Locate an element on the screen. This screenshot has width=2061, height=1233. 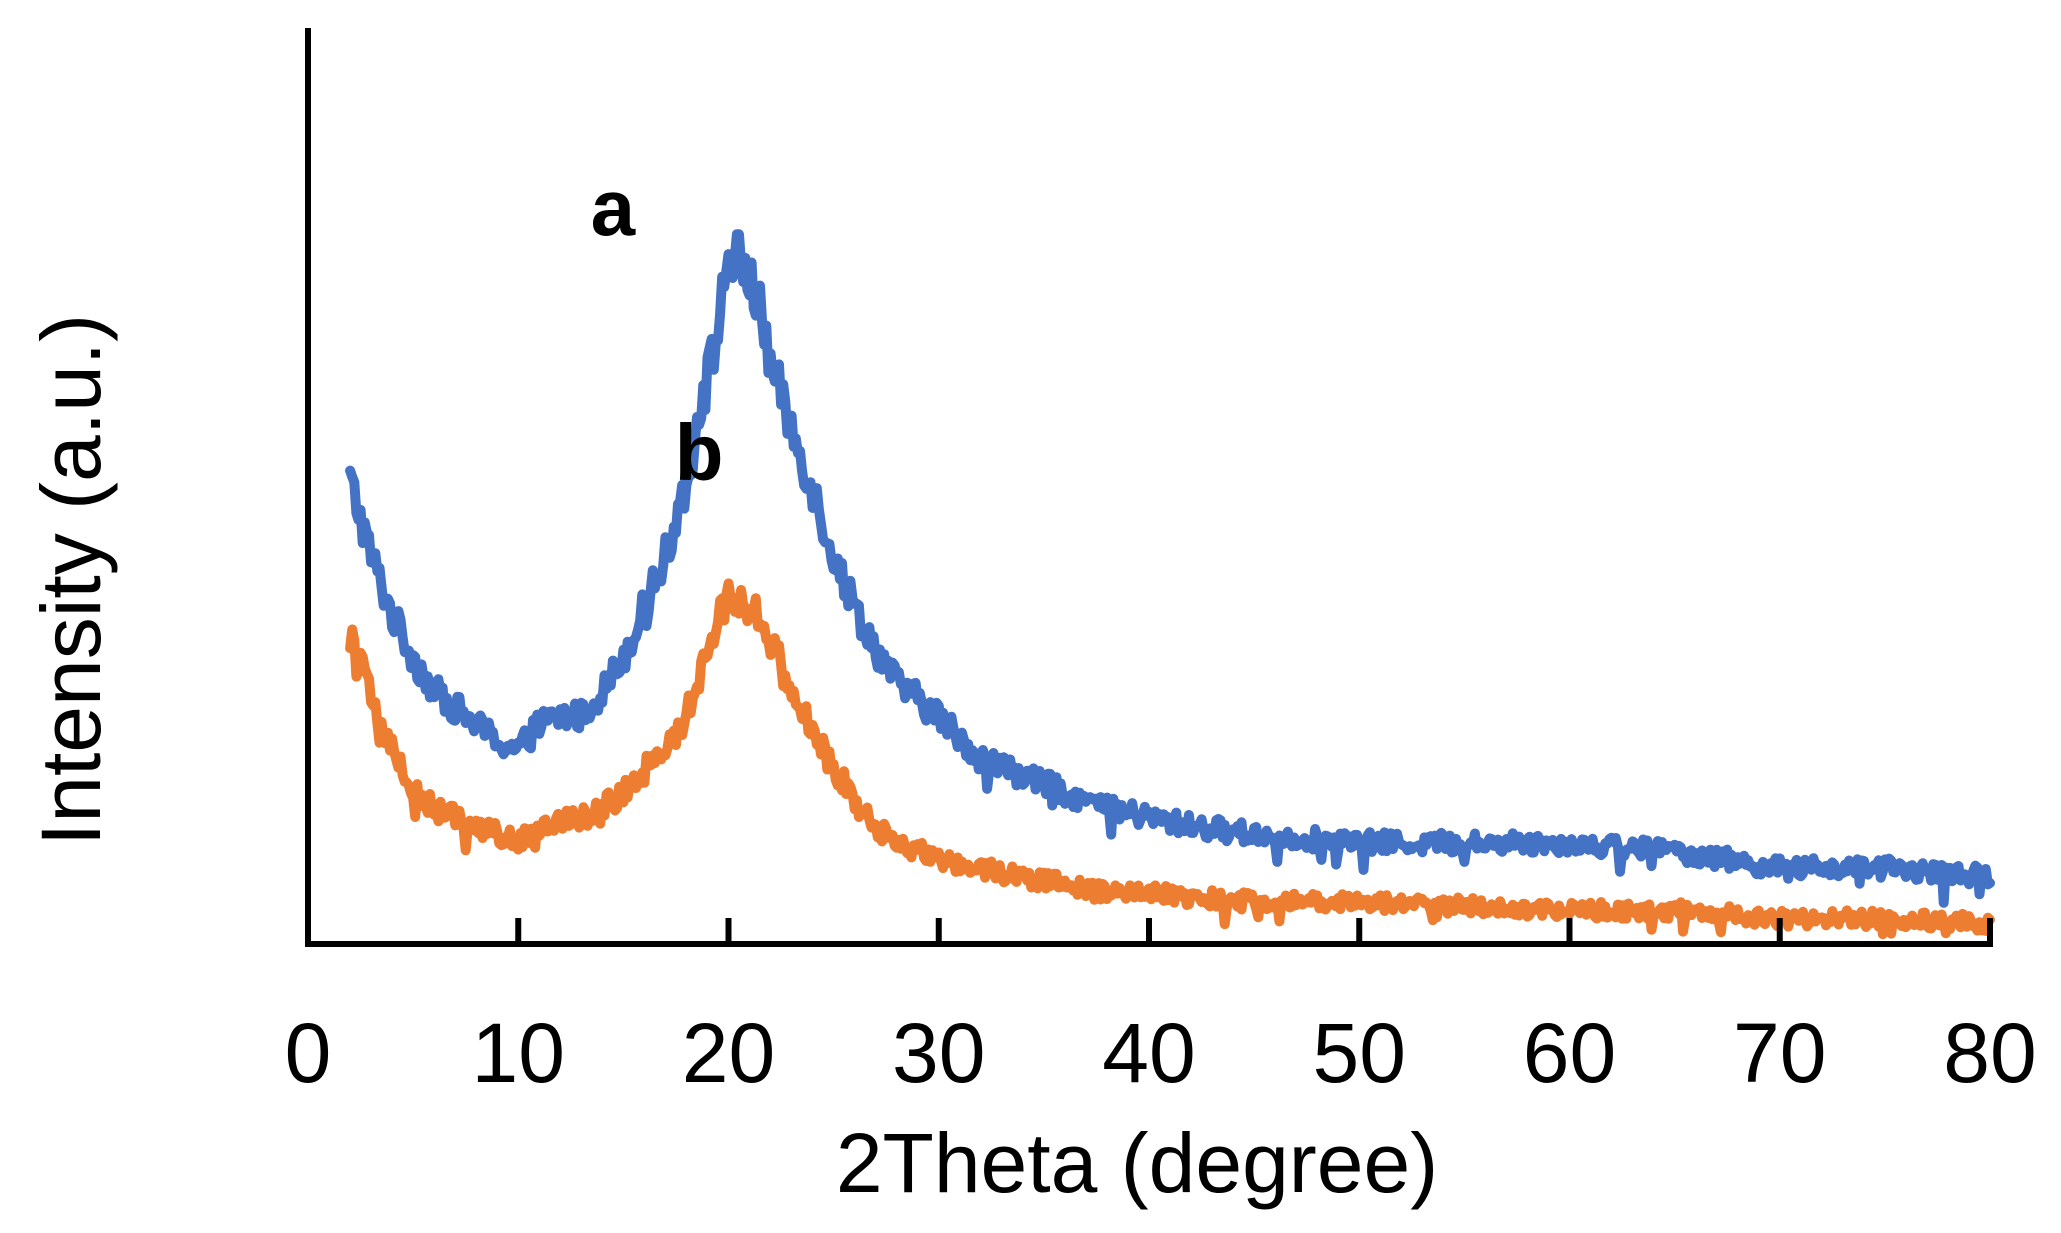
series-label-b: b is located at coordinates (699, 452).